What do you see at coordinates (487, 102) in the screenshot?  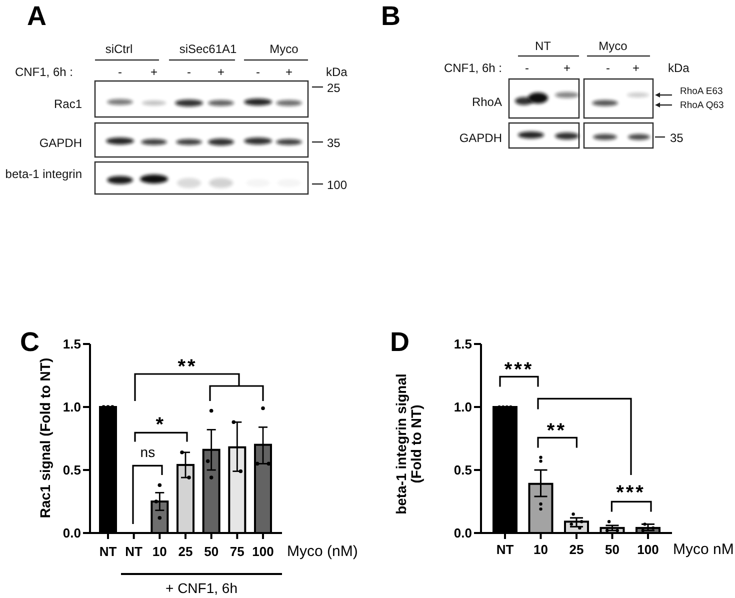 I see `text: RhoA` at bounding box center [487, 102].